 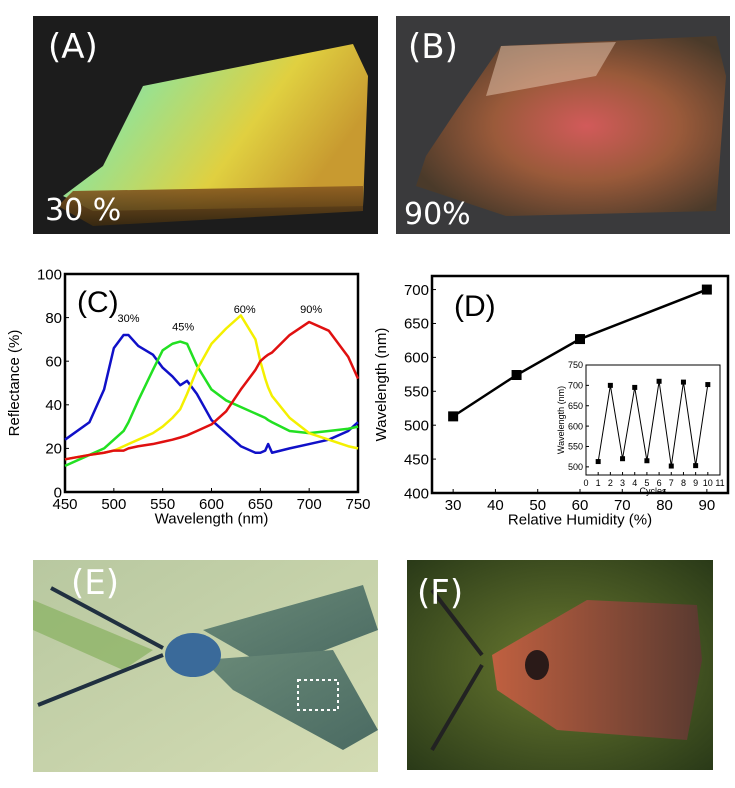 What do you see at coordinates (318, 695) in the screenshot?
I see `selection-box` at bounding box center [318, 695].